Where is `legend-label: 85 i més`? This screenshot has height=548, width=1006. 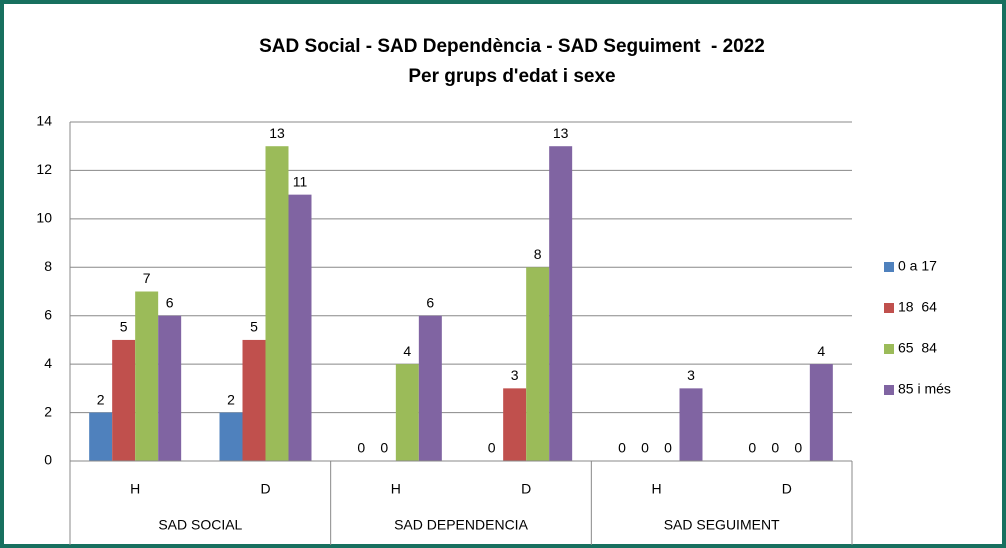 legend-label: 85 i més is located at coordinates (924, 389).